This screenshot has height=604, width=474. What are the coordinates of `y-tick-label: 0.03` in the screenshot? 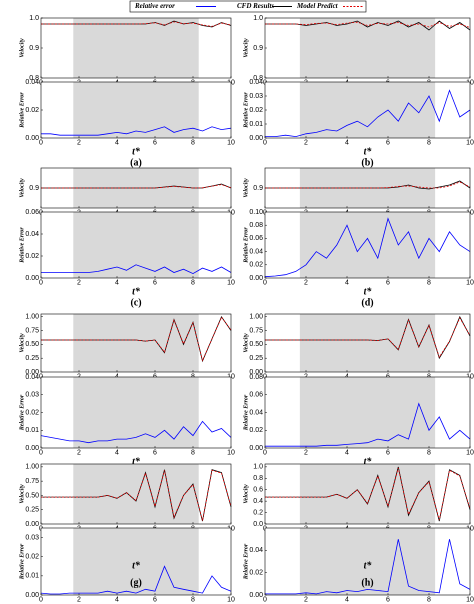 It's located at (256, 96).